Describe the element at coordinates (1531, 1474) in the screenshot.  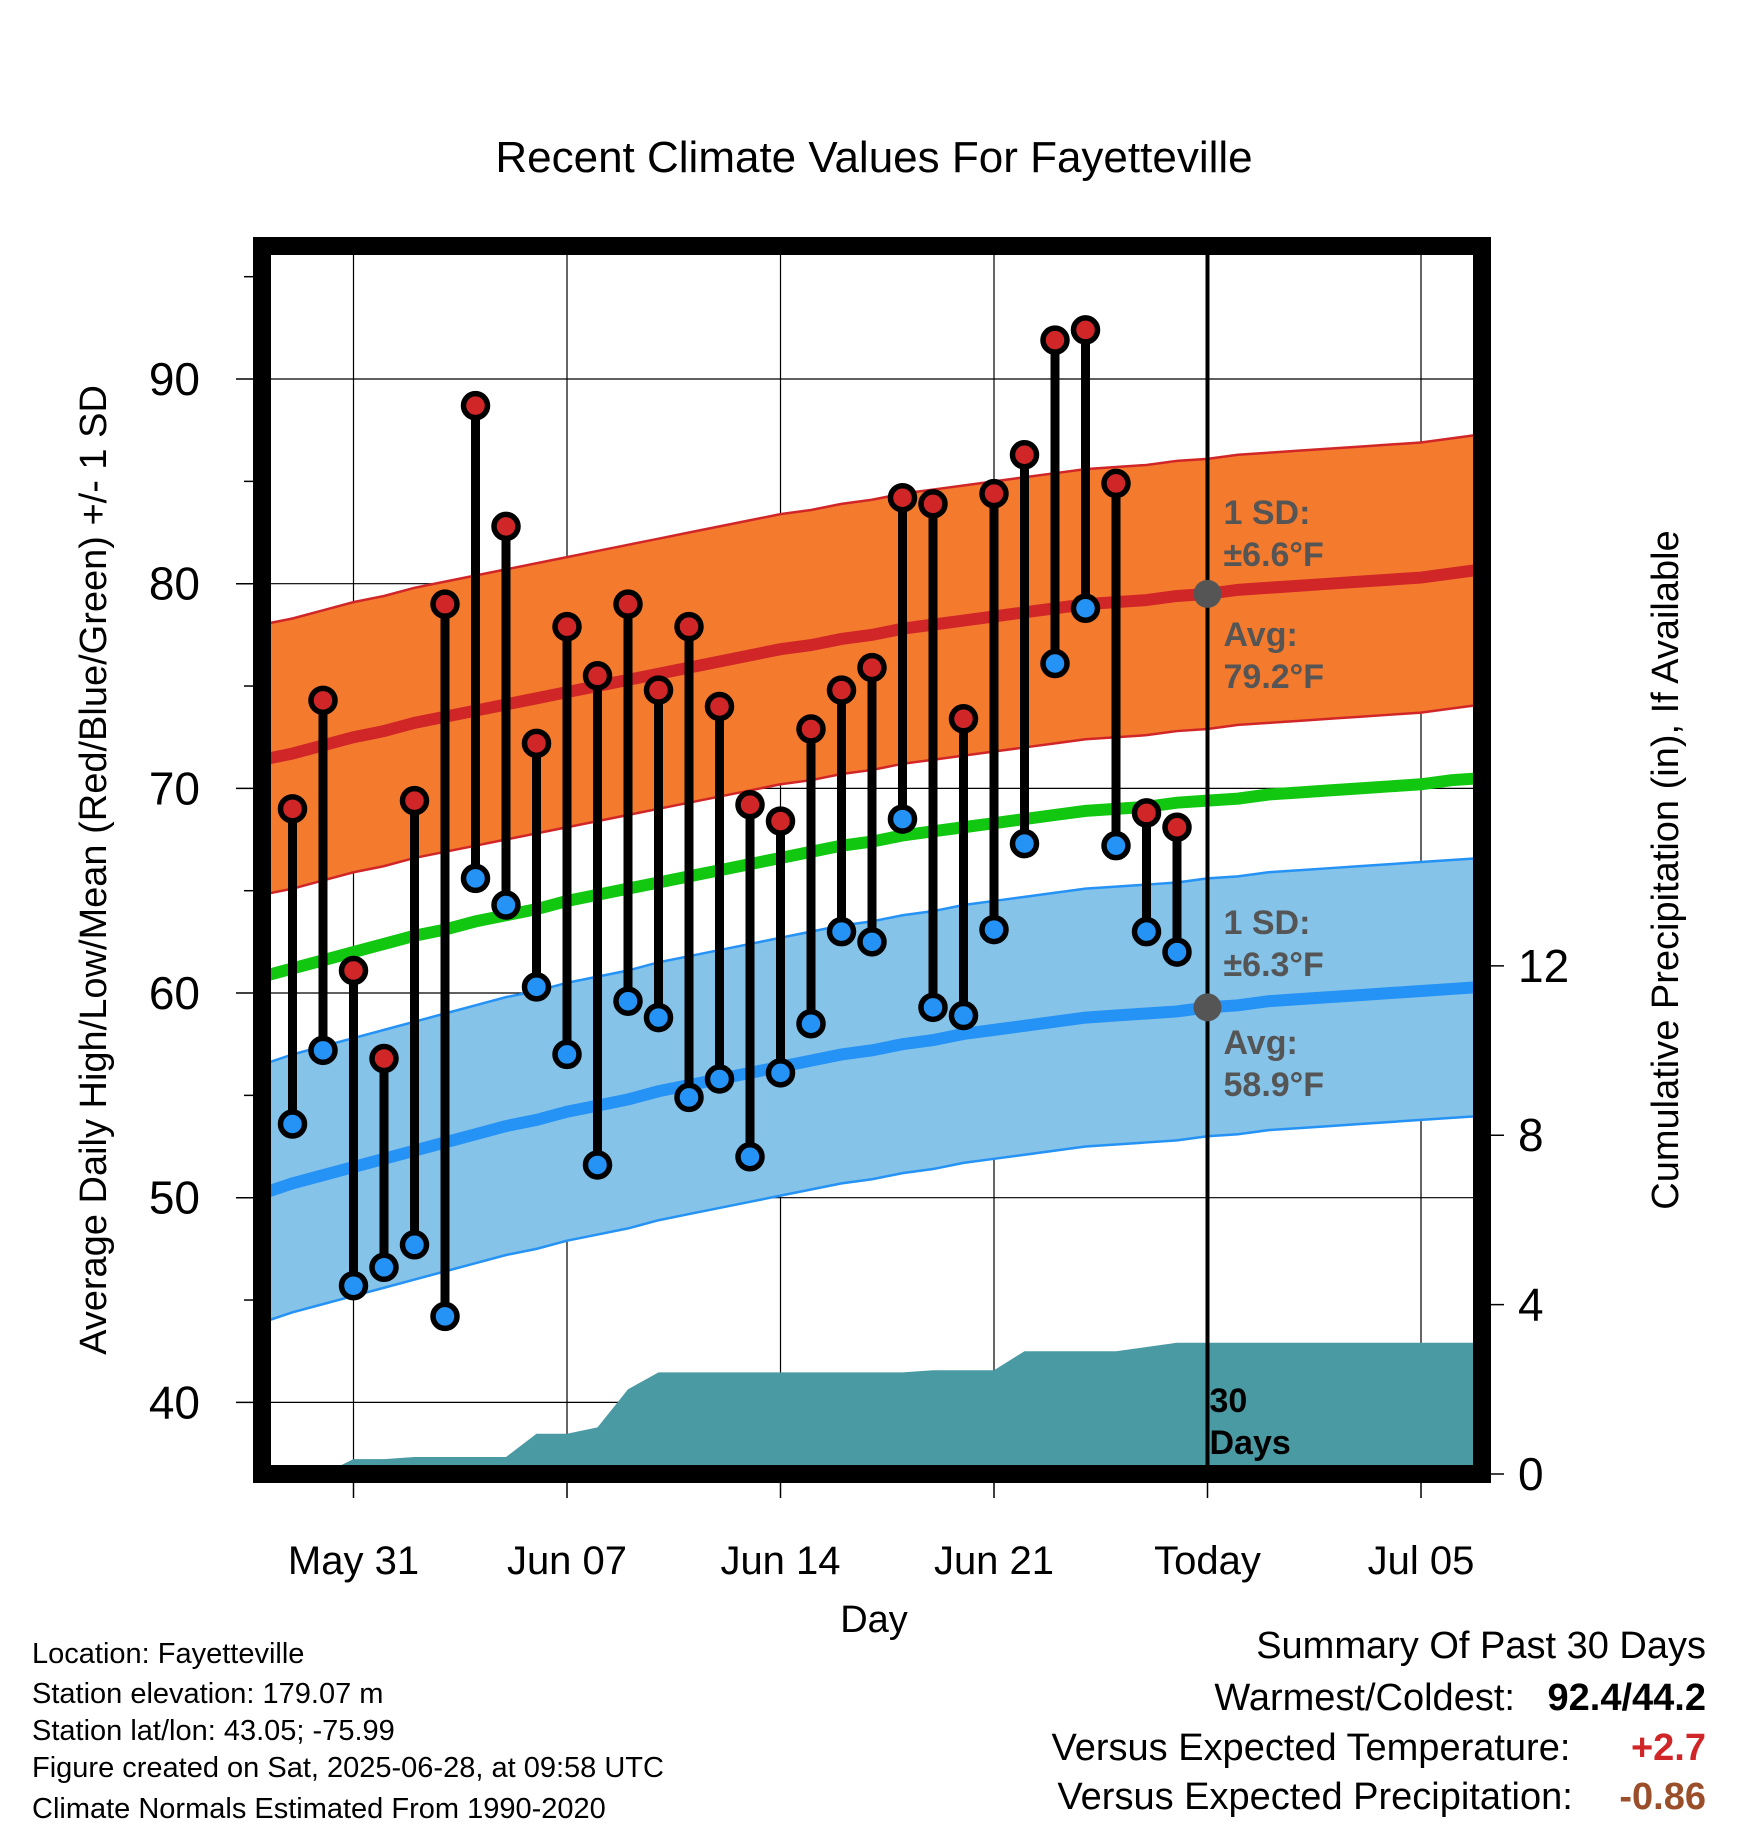
I see `y2-tick-label: 0` at that location.